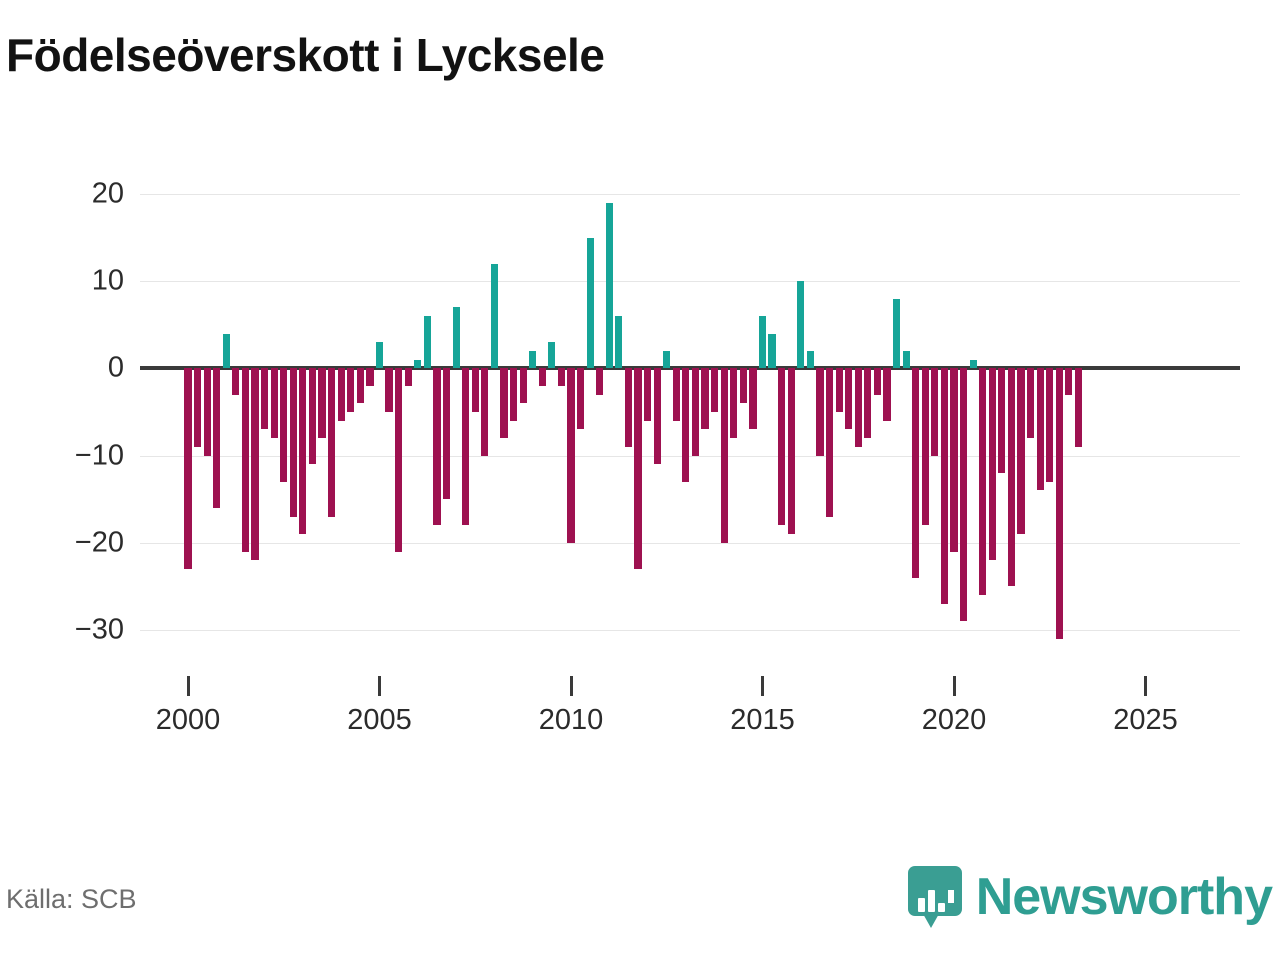  I want to click on newsworthy-logo-text: Newsworthy, so click(1124, 897).